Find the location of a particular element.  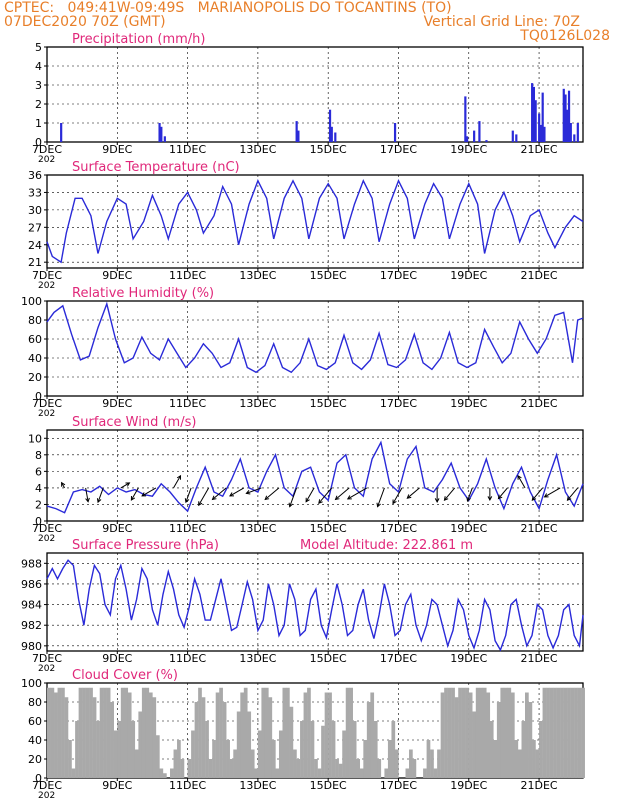

precipitation-ytick-label: 4 is located at coordinates (38, 66).